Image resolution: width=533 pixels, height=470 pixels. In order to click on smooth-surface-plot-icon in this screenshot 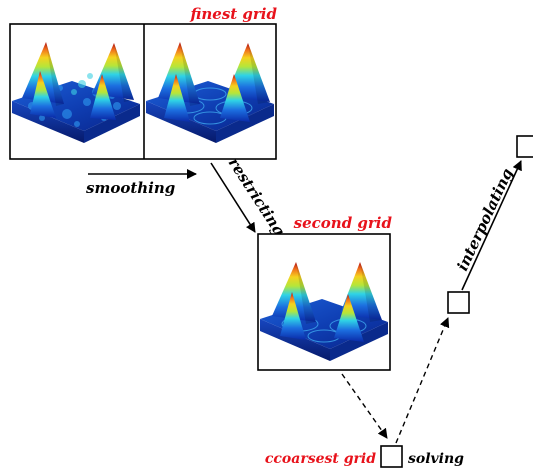, I will do `click(210, 92)`.